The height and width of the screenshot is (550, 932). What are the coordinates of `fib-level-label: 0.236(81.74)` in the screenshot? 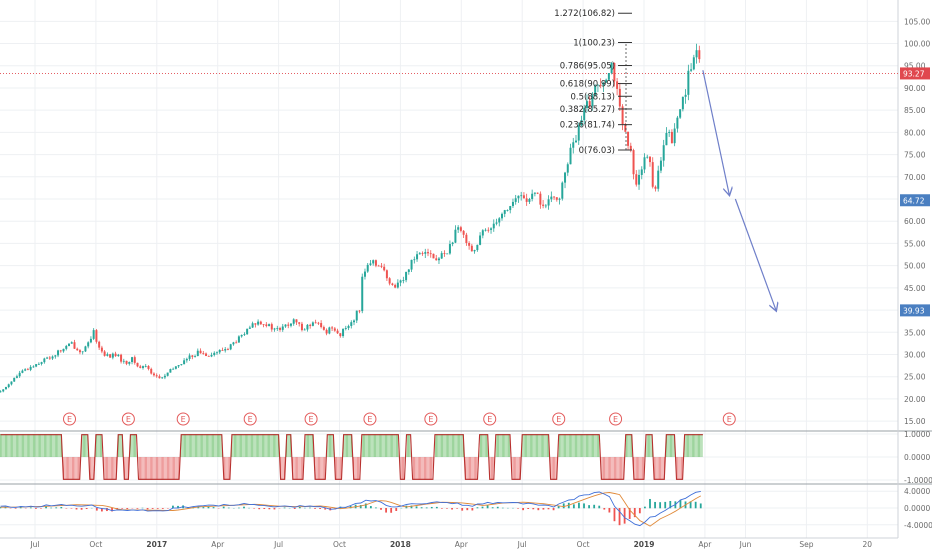 It's located at (587, 126).